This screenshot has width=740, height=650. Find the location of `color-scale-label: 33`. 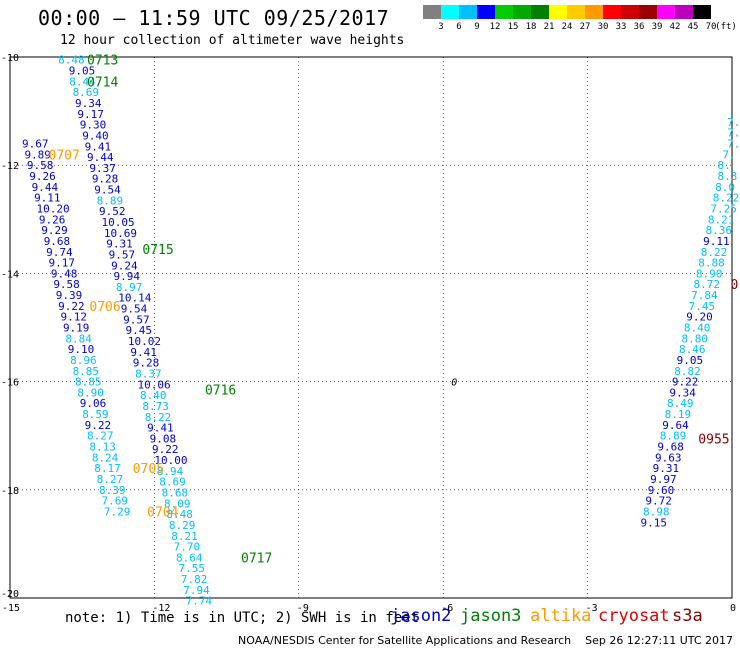

color-scale-label: 33 is located at coordinates (621, 27).